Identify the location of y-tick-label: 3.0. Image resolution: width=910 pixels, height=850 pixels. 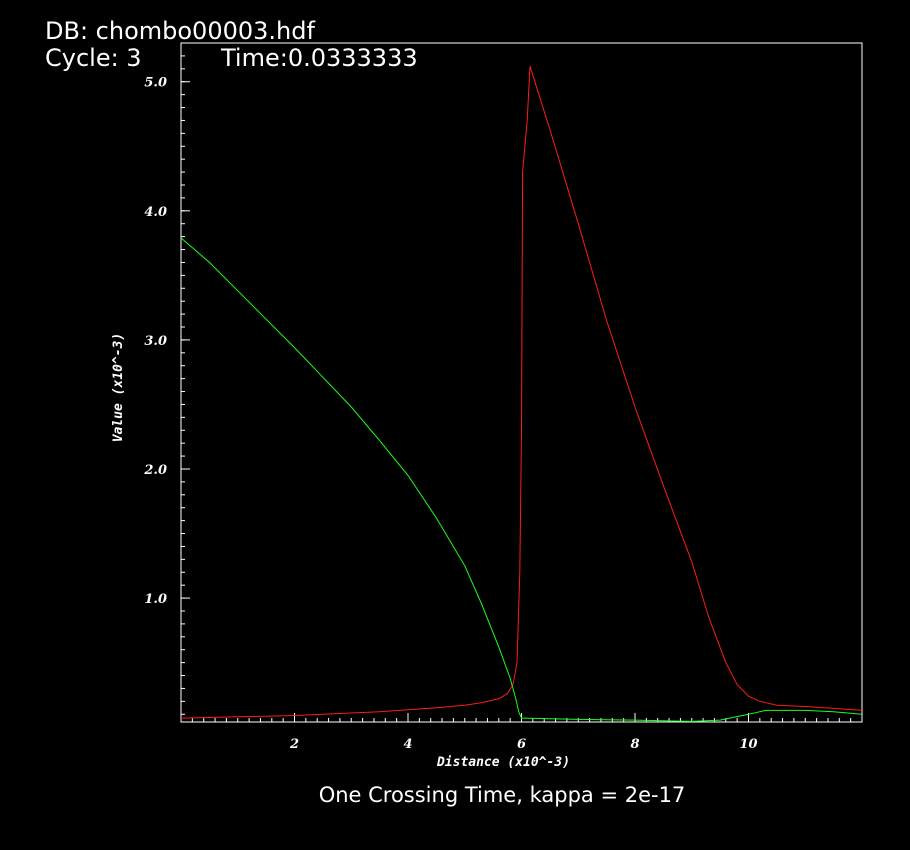
(155, 341).